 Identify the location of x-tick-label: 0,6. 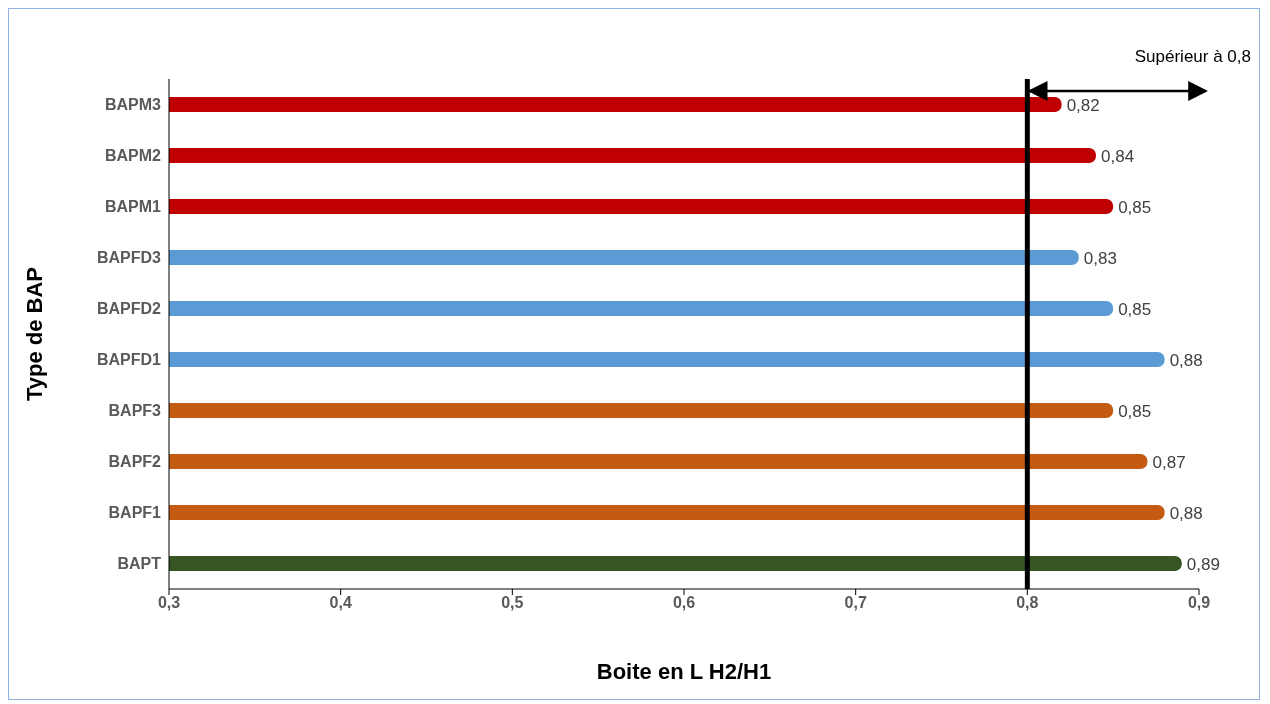
(684, 603).